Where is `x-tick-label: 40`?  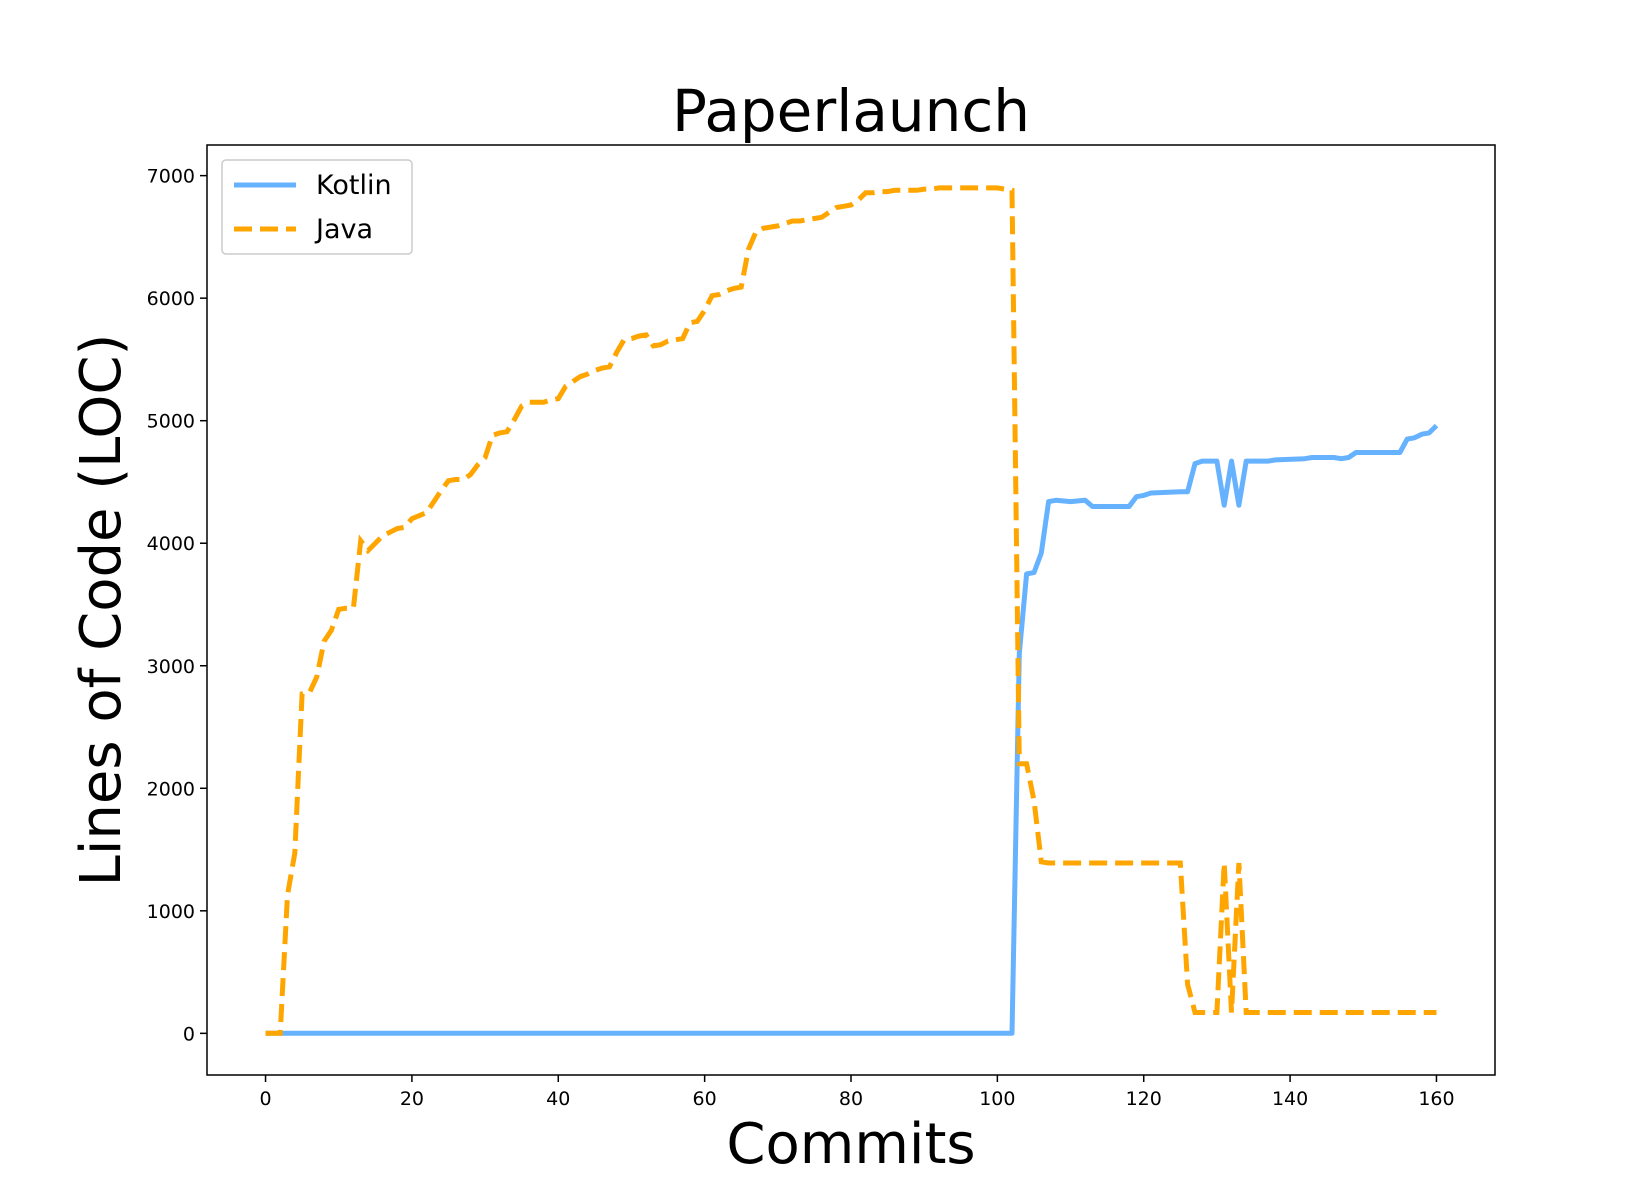 x-tick-label: 40 is located at coordinates (558, 1099).